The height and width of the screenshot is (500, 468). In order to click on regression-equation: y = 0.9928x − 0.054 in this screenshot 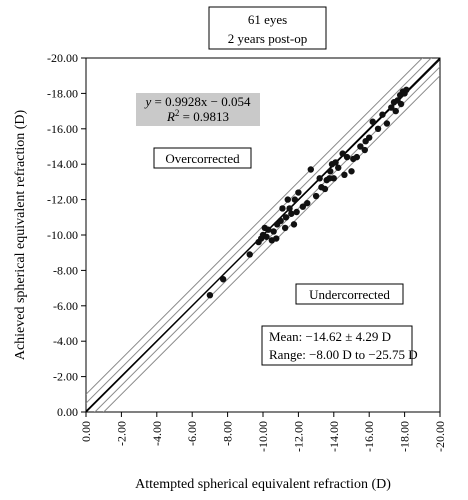, I will do `click(197, 101)`.